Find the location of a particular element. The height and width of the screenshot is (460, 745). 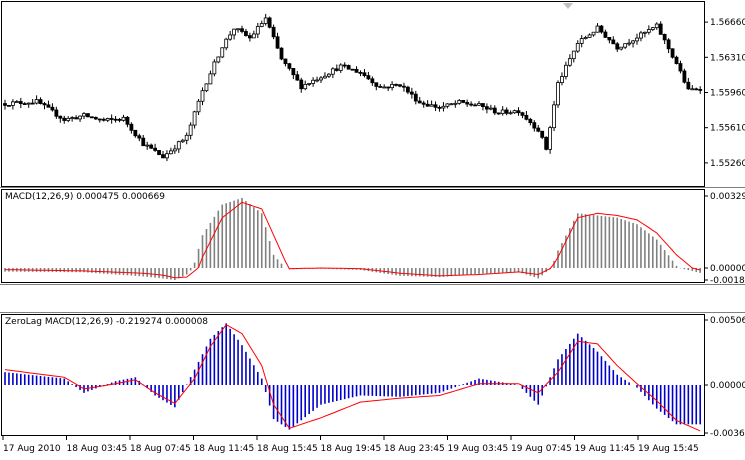

price-y-tick-label: 1.56310 is located at coordinates (727, 58).